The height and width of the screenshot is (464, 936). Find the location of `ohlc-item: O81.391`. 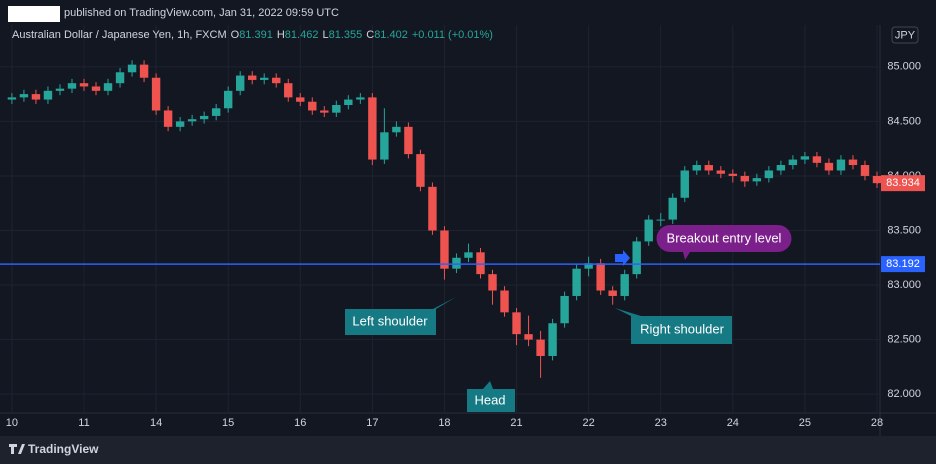

ohlc-item: O81.391 is located at coordinates (252, 35).